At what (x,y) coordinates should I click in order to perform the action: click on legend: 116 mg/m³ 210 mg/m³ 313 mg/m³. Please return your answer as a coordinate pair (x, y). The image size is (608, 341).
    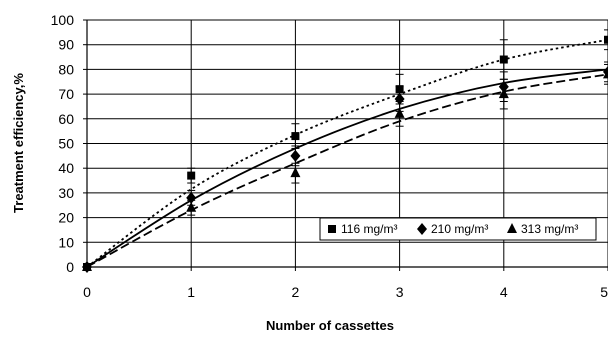
    Looking at the image, I should click on (458, 229).